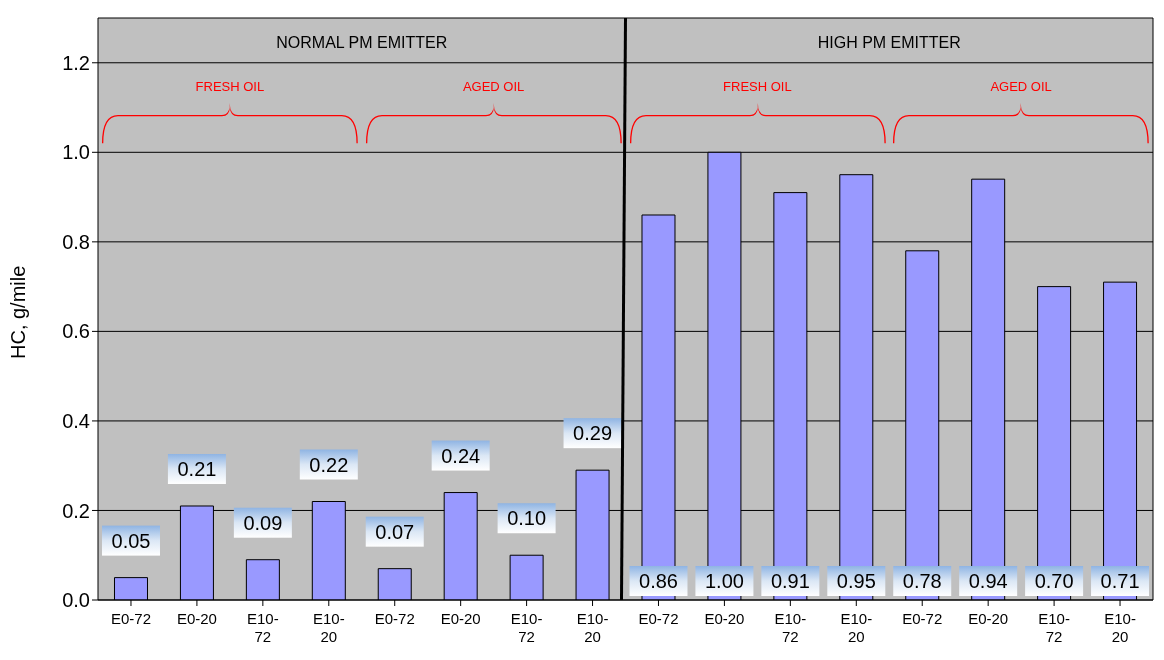 The width and height of the screenshot is (1164, 660). What do you see at coordinates (76, 62) in the screenshot?
I see `y-tick-label: 1.2` at bounding box center [76, 62].